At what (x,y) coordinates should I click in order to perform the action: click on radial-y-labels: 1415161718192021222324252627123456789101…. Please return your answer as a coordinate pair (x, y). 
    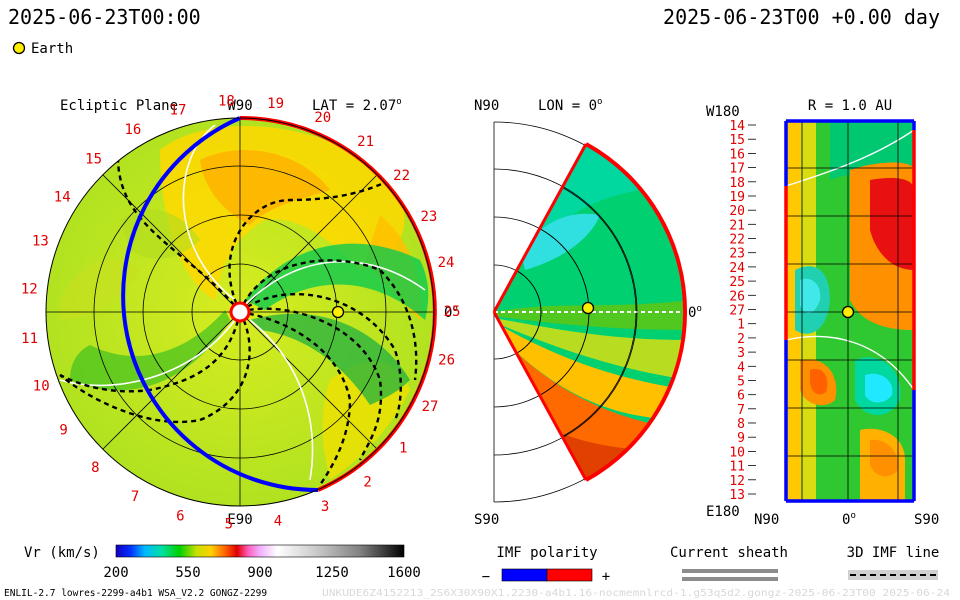
    Looking at the image, I should click on (742, 311).